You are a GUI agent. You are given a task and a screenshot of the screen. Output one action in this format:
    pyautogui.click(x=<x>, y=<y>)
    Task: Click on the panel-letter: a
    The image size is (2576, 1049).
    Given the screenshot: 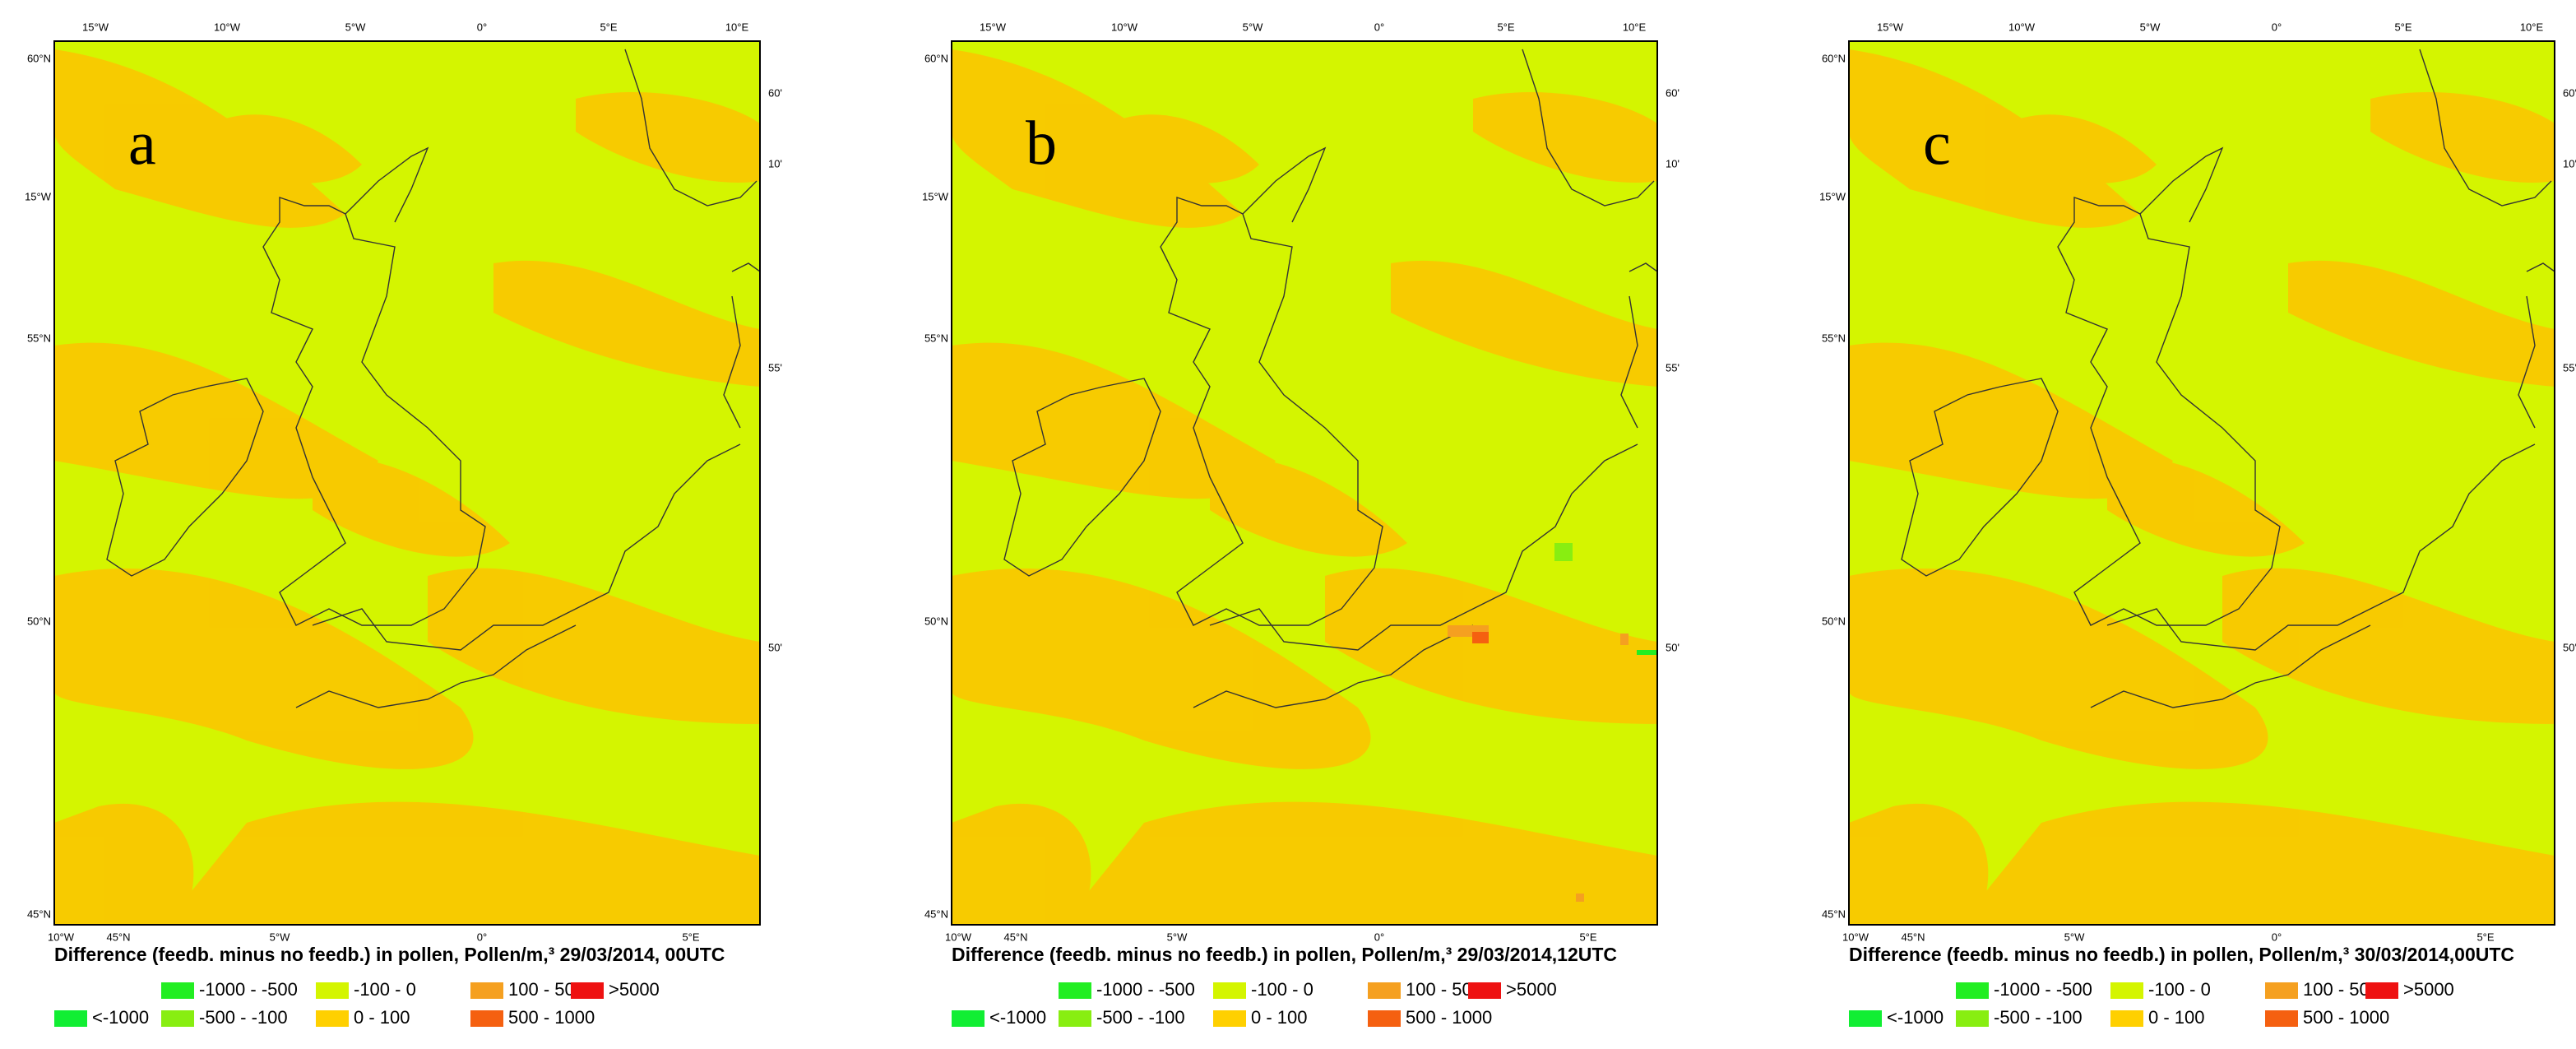 What is the action you would take?
    pyautogui.click(x=142, y=143)
    